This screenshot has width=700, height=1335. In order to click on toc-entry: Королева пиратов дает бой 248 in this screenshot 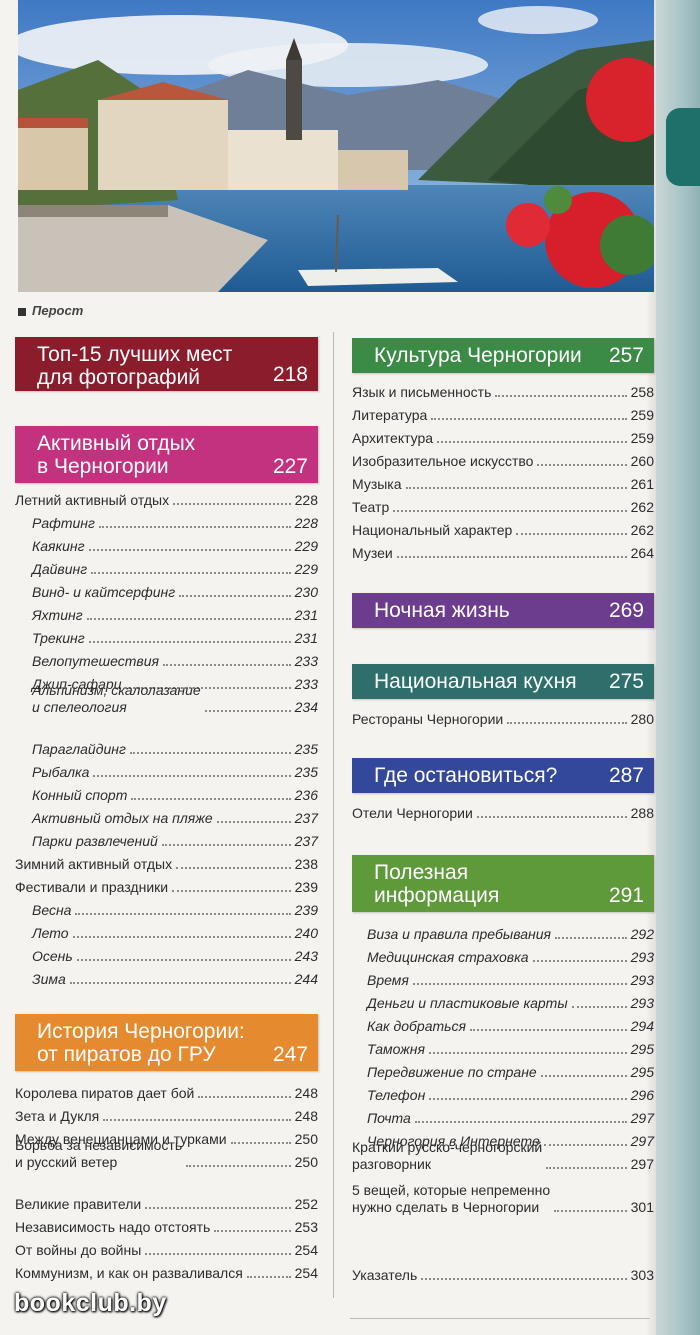, I will do `click(166, 1092)`.